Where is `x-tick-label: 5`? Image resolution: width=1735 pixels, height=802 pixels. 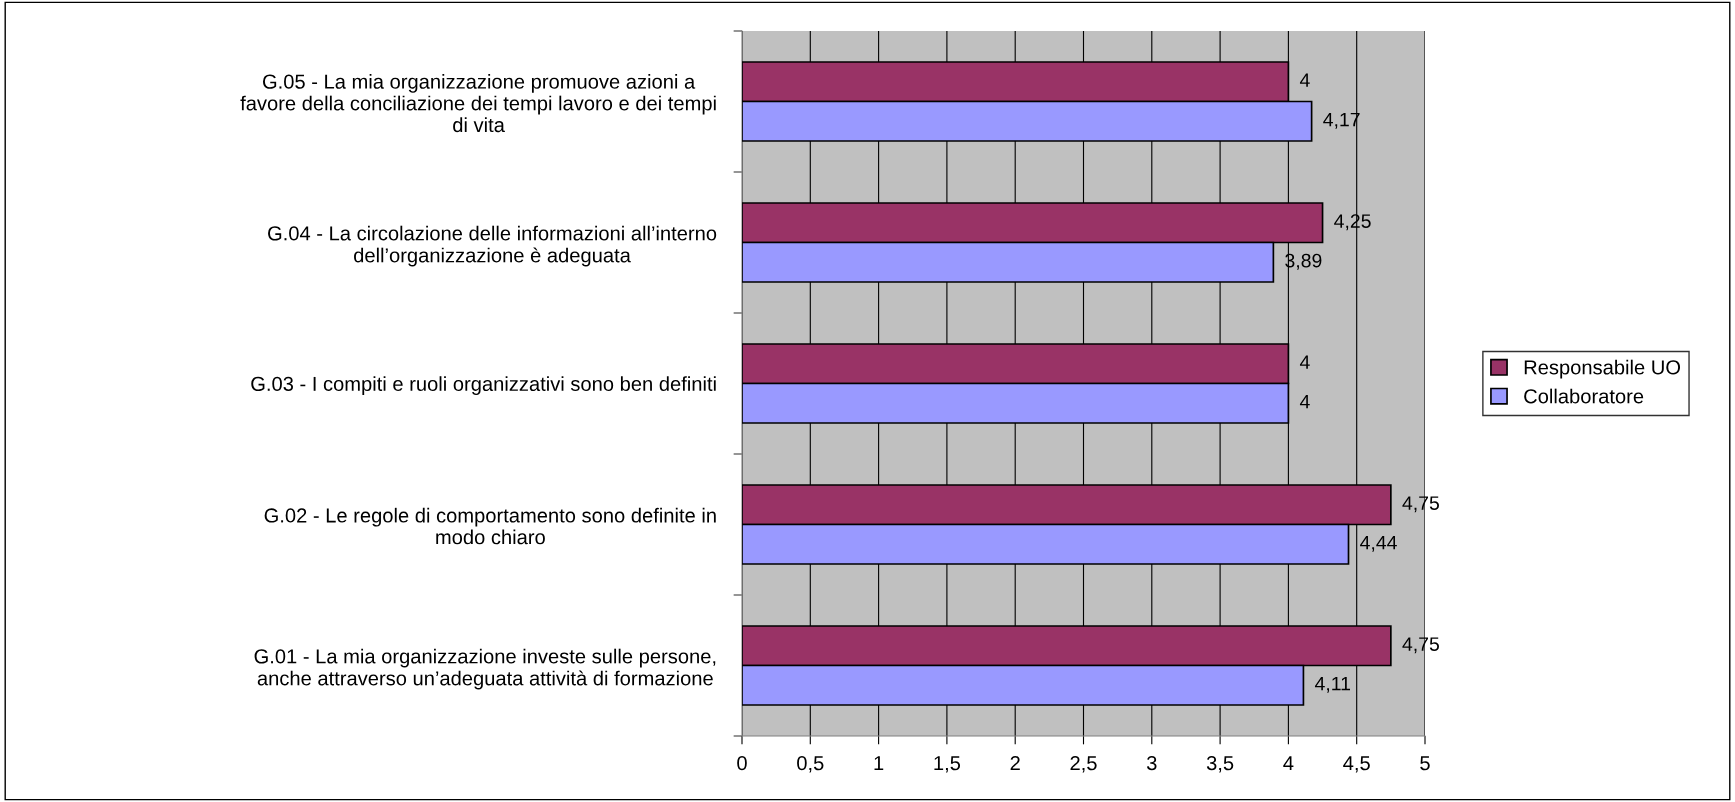
x-tick-label: 5 is located at coordinates (1425, 763).